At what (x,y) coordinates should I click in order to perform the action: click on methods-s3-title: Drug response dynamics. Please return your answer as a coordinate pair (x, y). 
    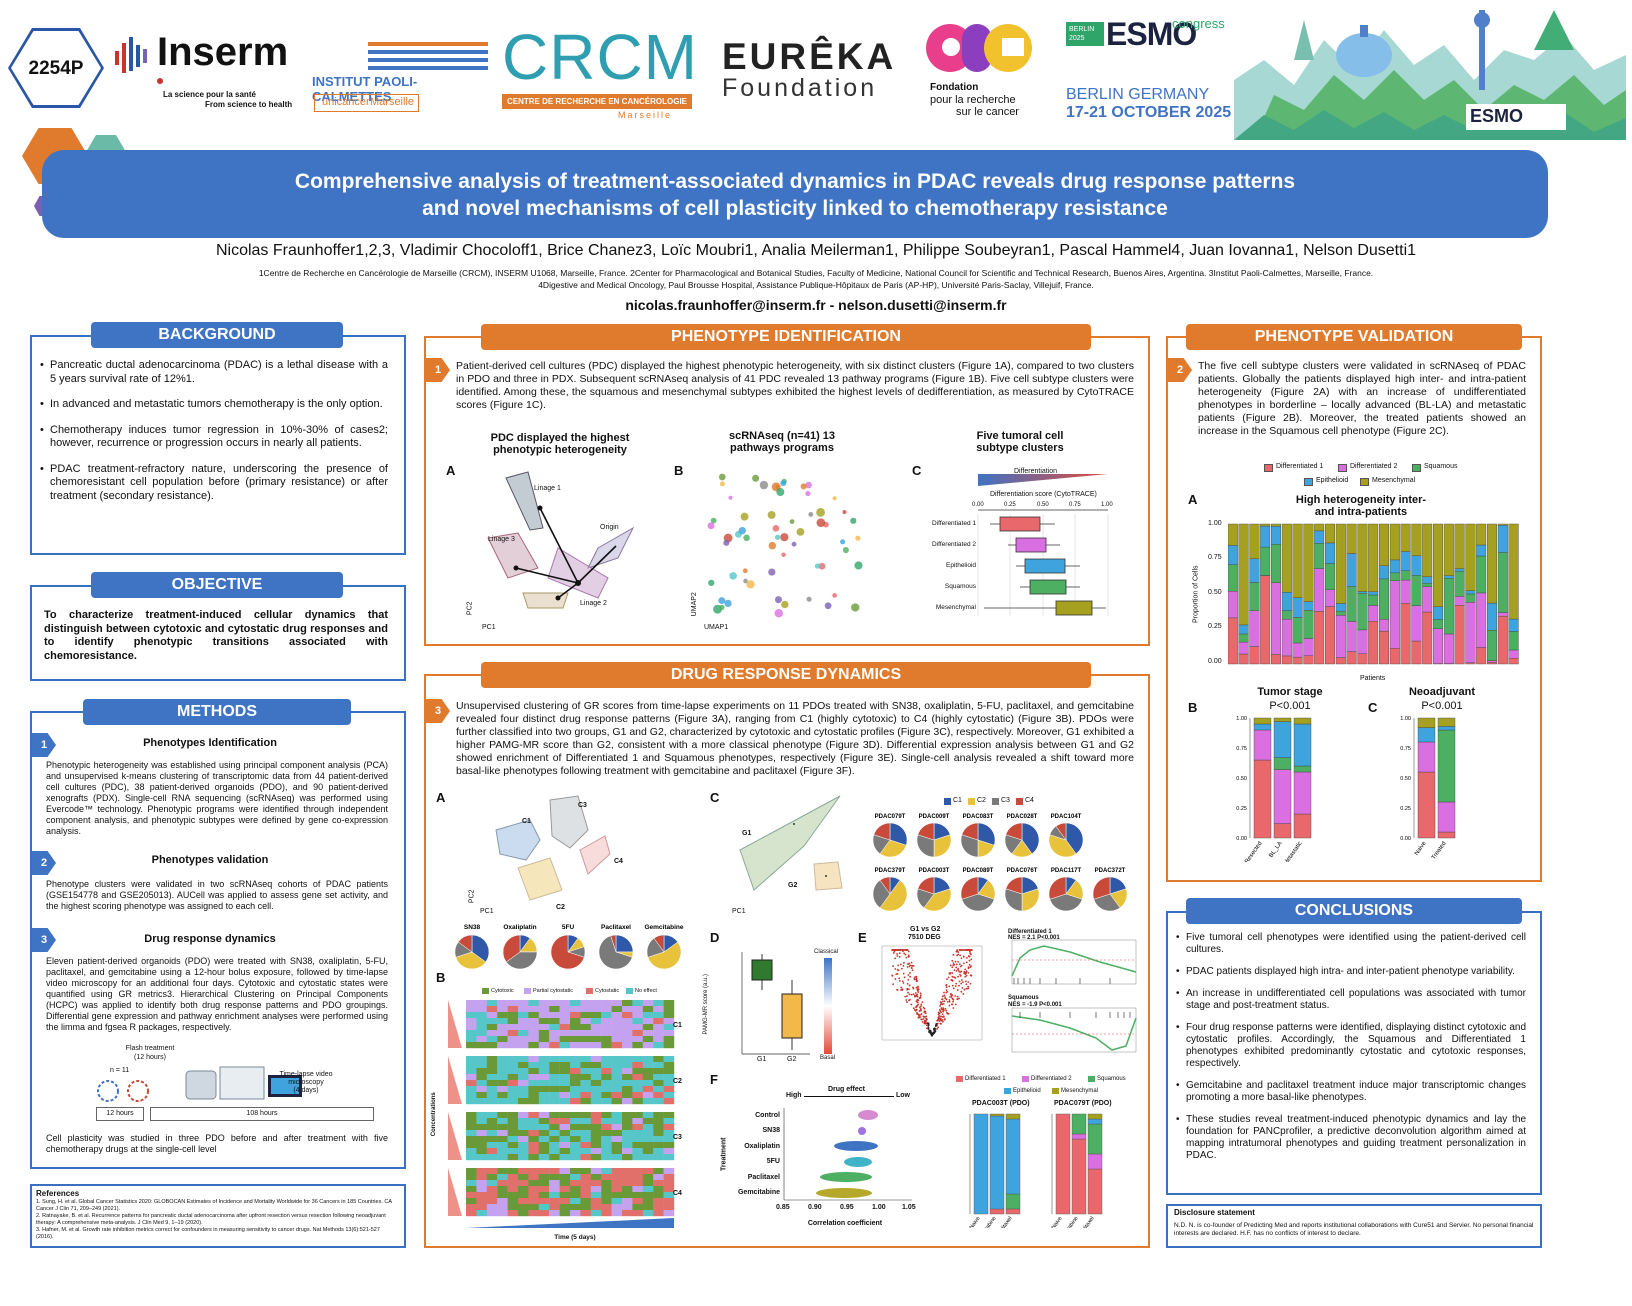
    Looking at the image, I should click on (210, 939).